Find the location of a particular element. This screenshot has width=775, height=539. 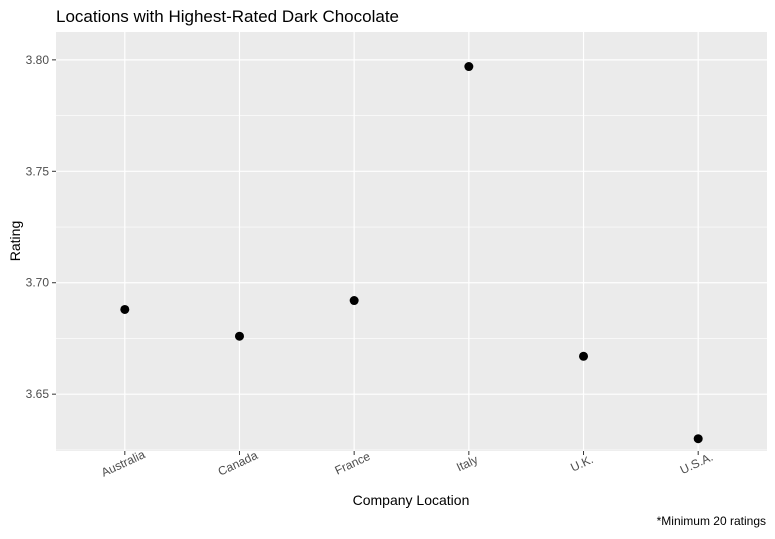

x-tick-label: U.S.A. is located at coordinates (696, 463).